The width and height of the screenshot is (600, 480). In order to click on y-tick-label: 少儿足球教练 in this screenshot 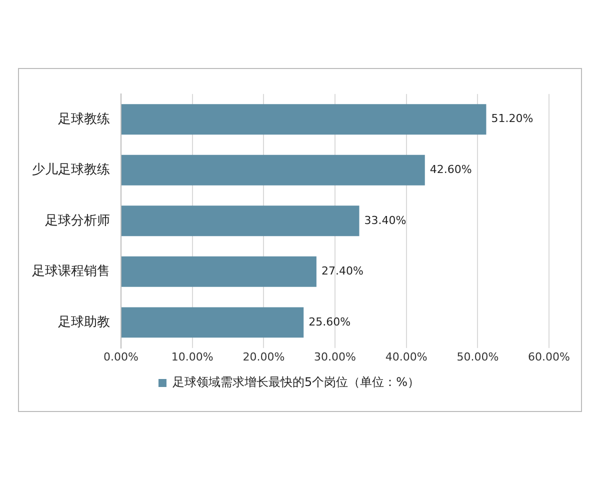, I will do `click(71, 170)`.